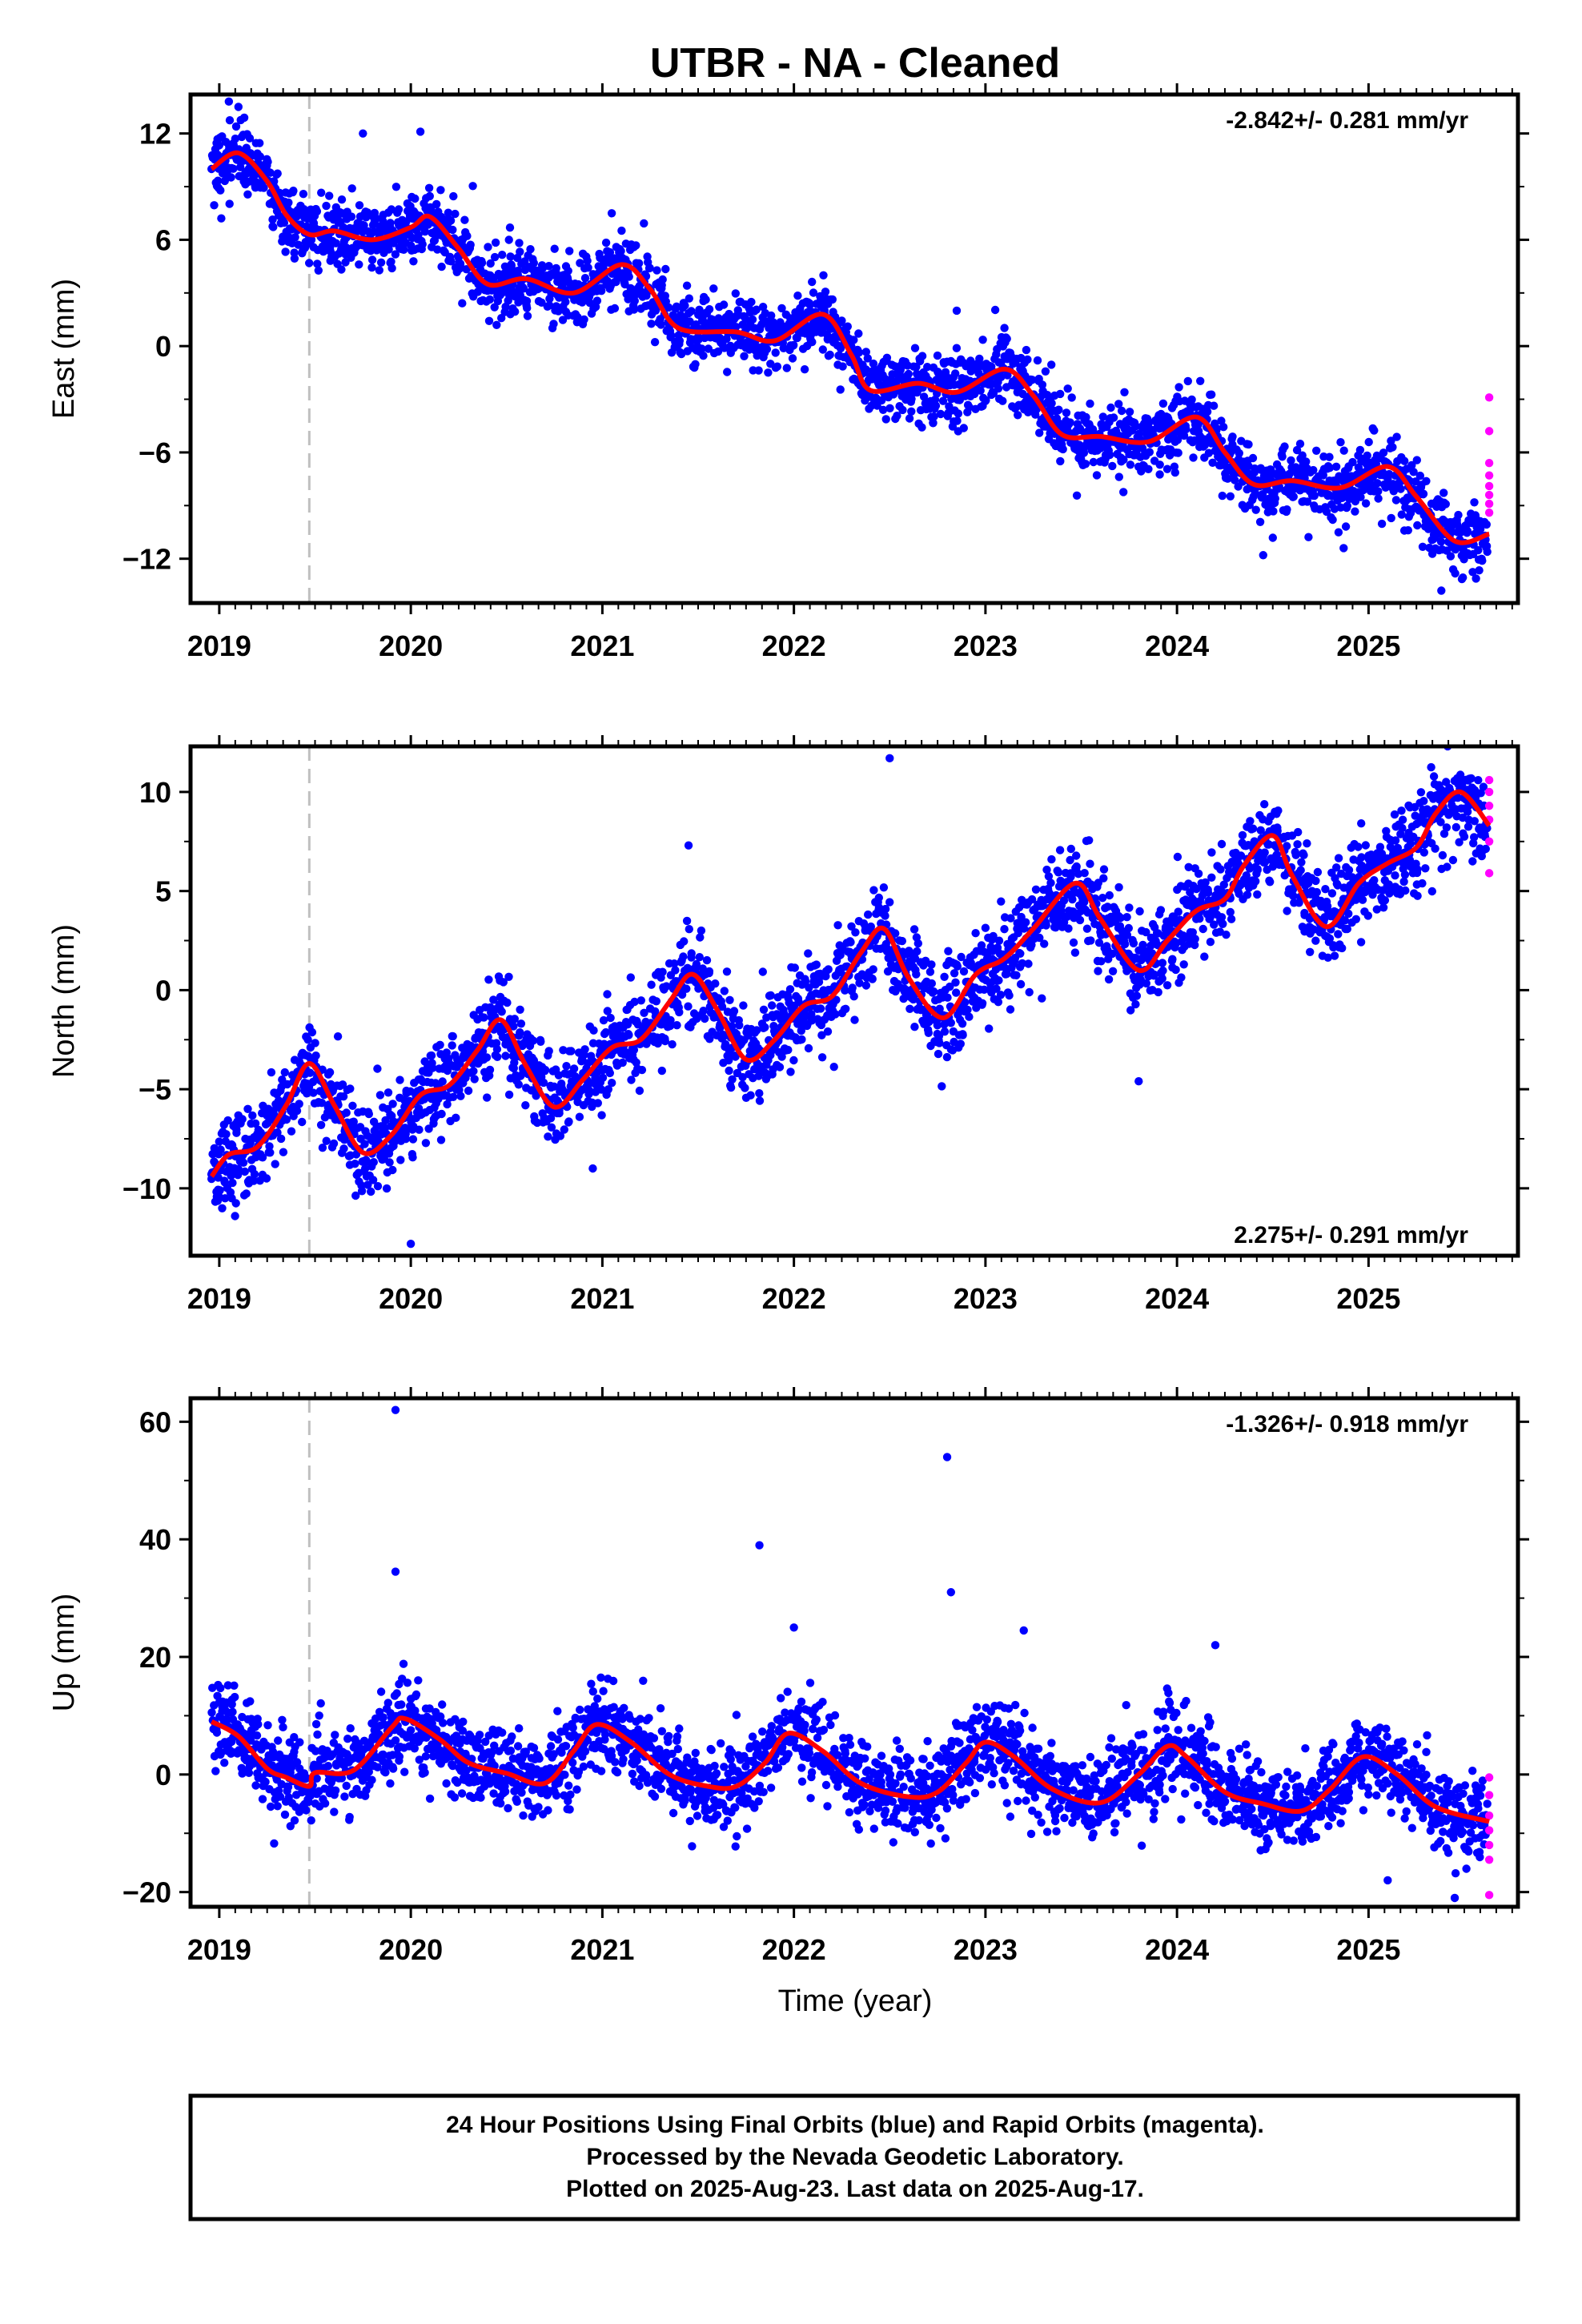 This screenshot has width=1582, height=2324. Describe the element at coordinates (411, 645) in the screenshot. I see `x-tick-label: 2020` at that location.